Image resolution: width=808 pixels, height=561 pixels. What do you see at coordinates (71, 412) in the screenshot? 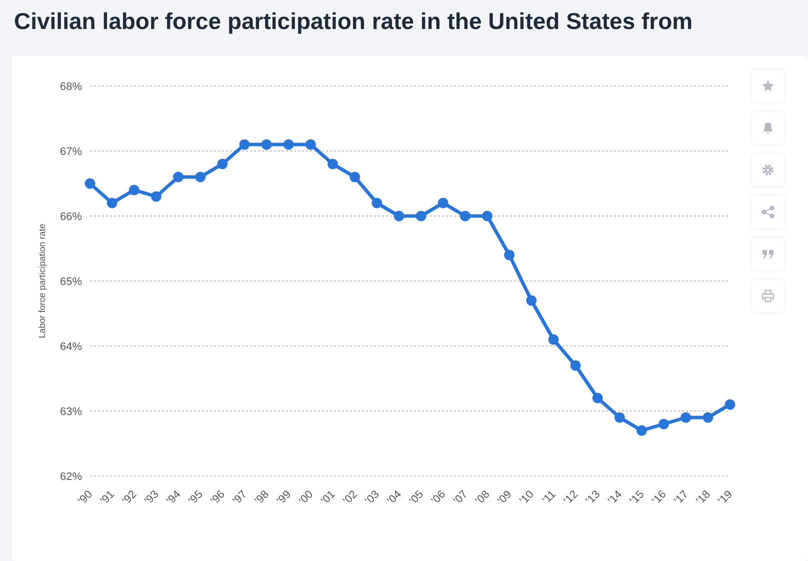
I see `y-tick-label: 63%` at bounding box center [71, 412].